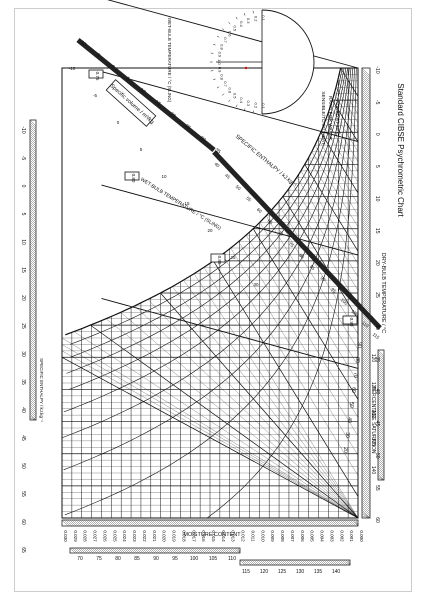  I want to click on enthalpy-bottom-tick: 75, so click(99, 559).